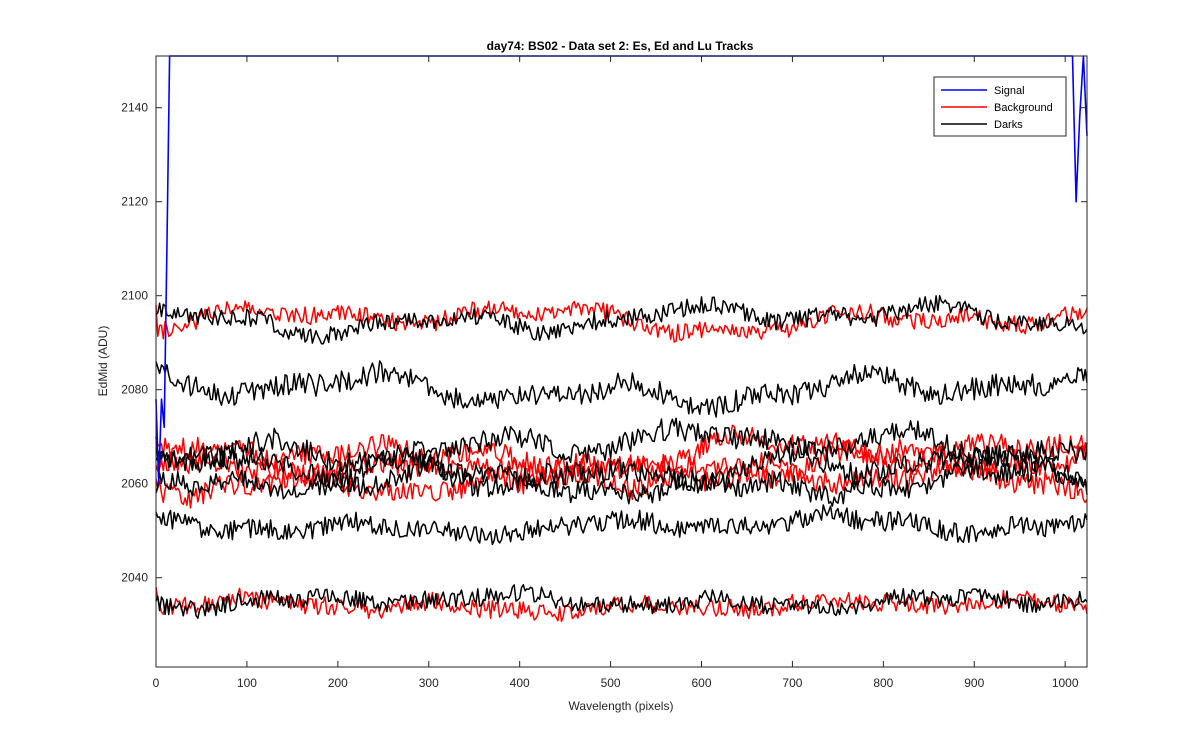 Image resolution: width=1200 pixels, height=750 pixels. What do you see at coordinates (792, 683) in the screenshot?
I see `x-tick-label: 700` at bounding box center [792, 683].